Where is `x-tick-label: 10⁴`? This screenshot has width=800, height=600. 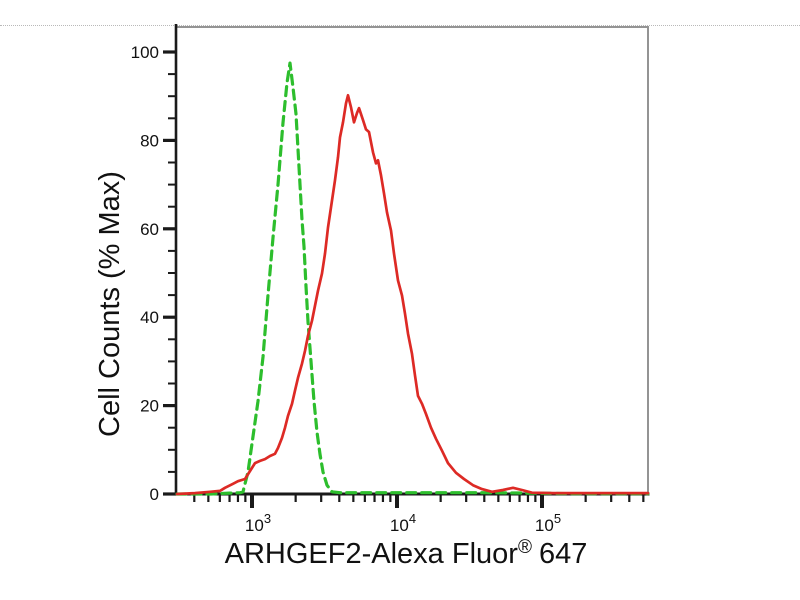 x-tick-label: 10⁴ is located at coordinates (403, 523).